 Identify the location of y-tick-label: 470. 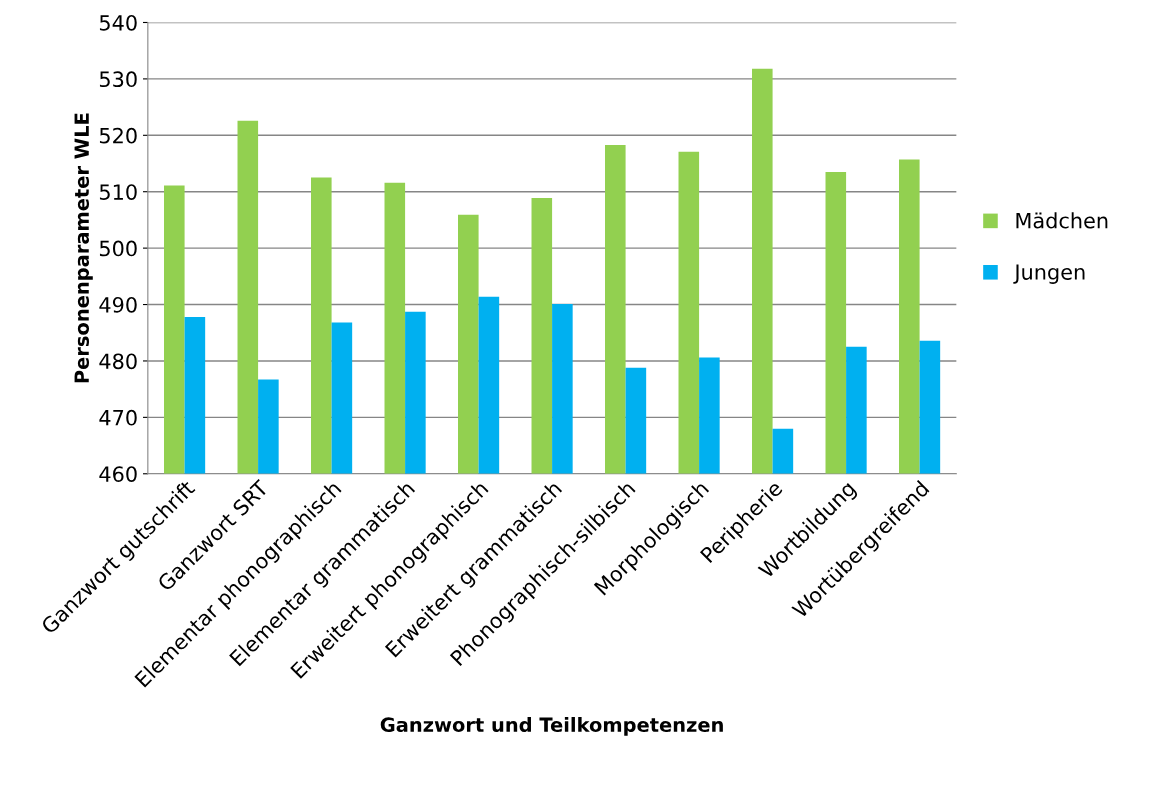
(118, 417).